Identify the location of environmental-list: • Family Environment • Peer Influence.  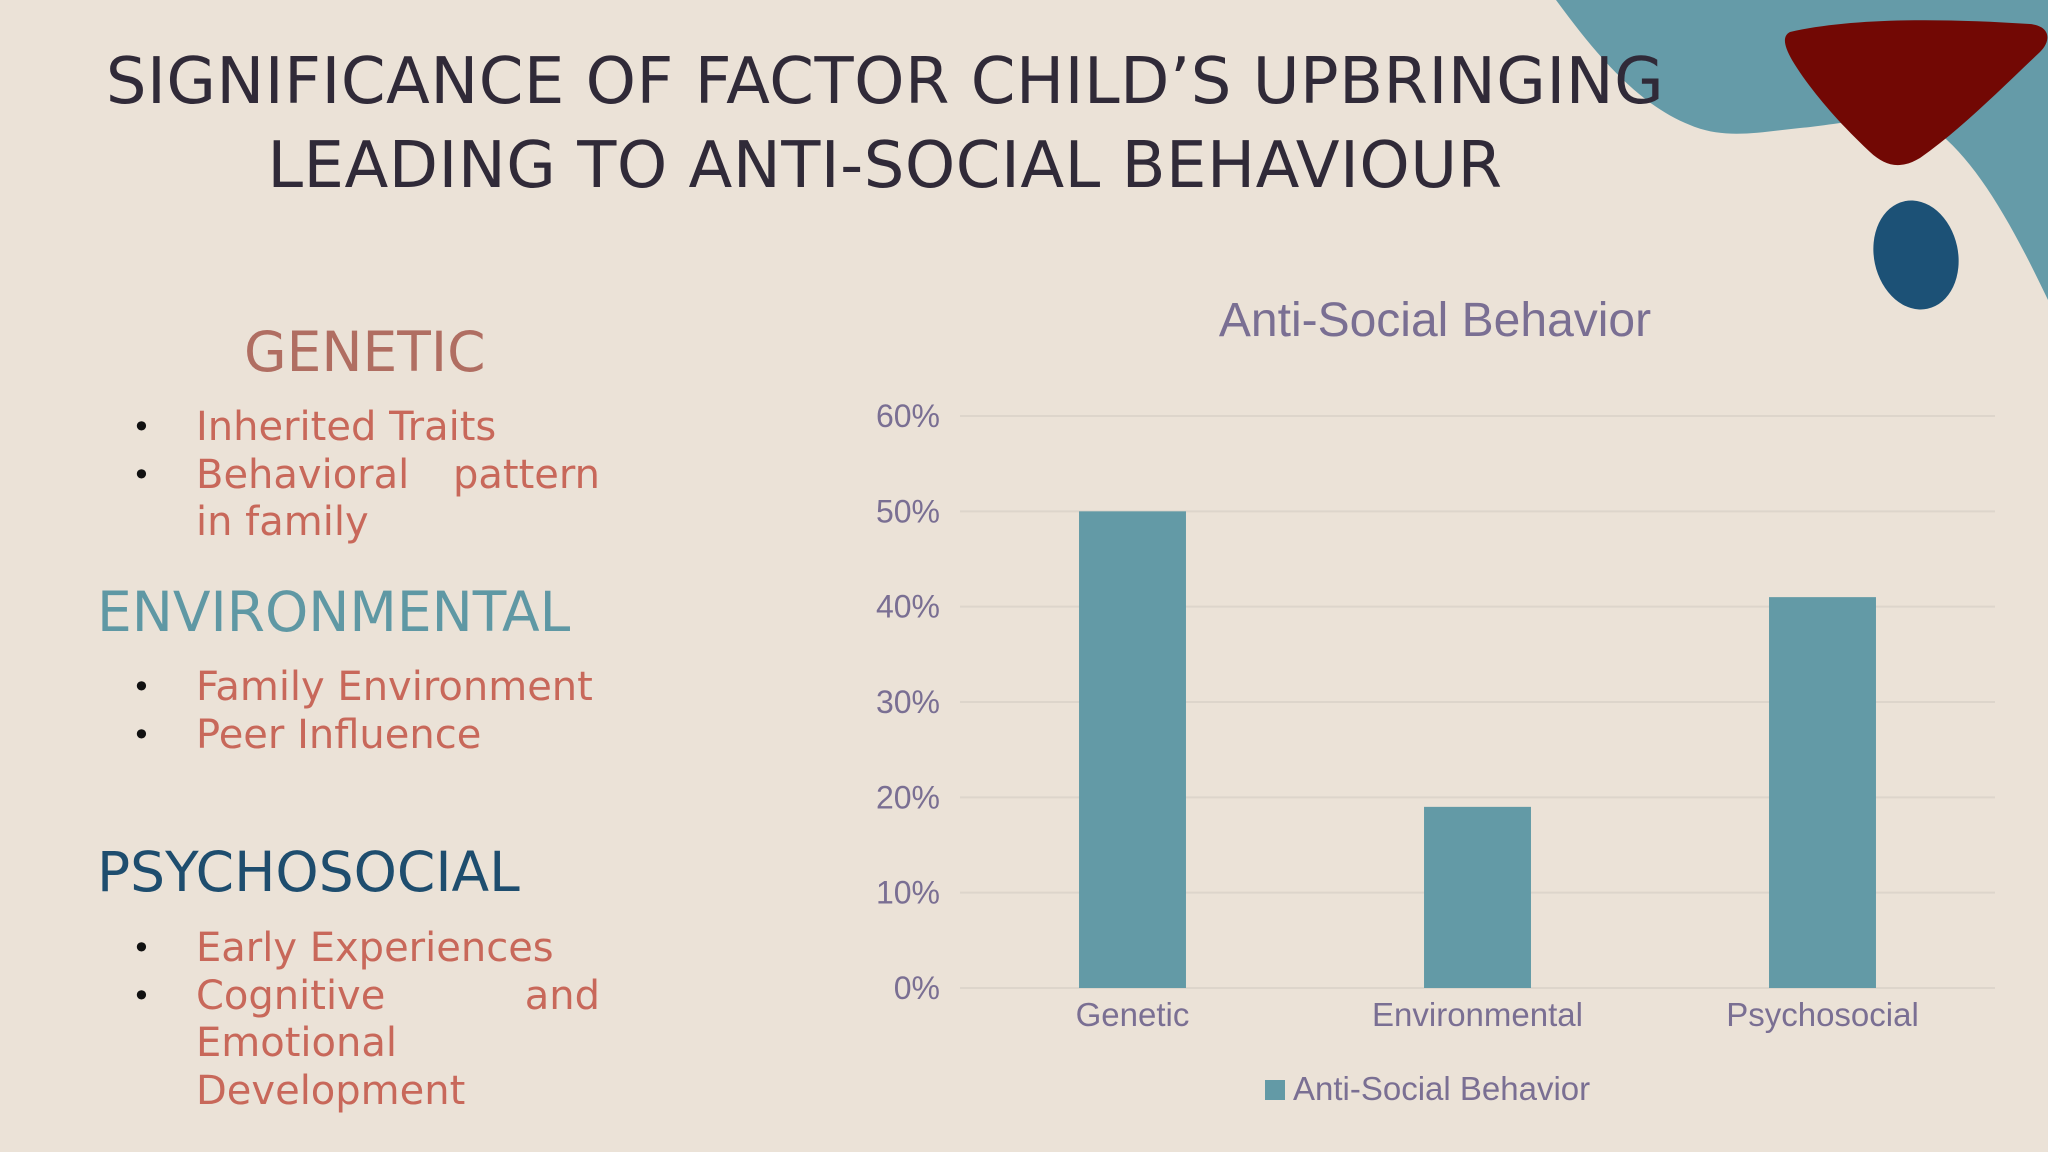
(296, 711).